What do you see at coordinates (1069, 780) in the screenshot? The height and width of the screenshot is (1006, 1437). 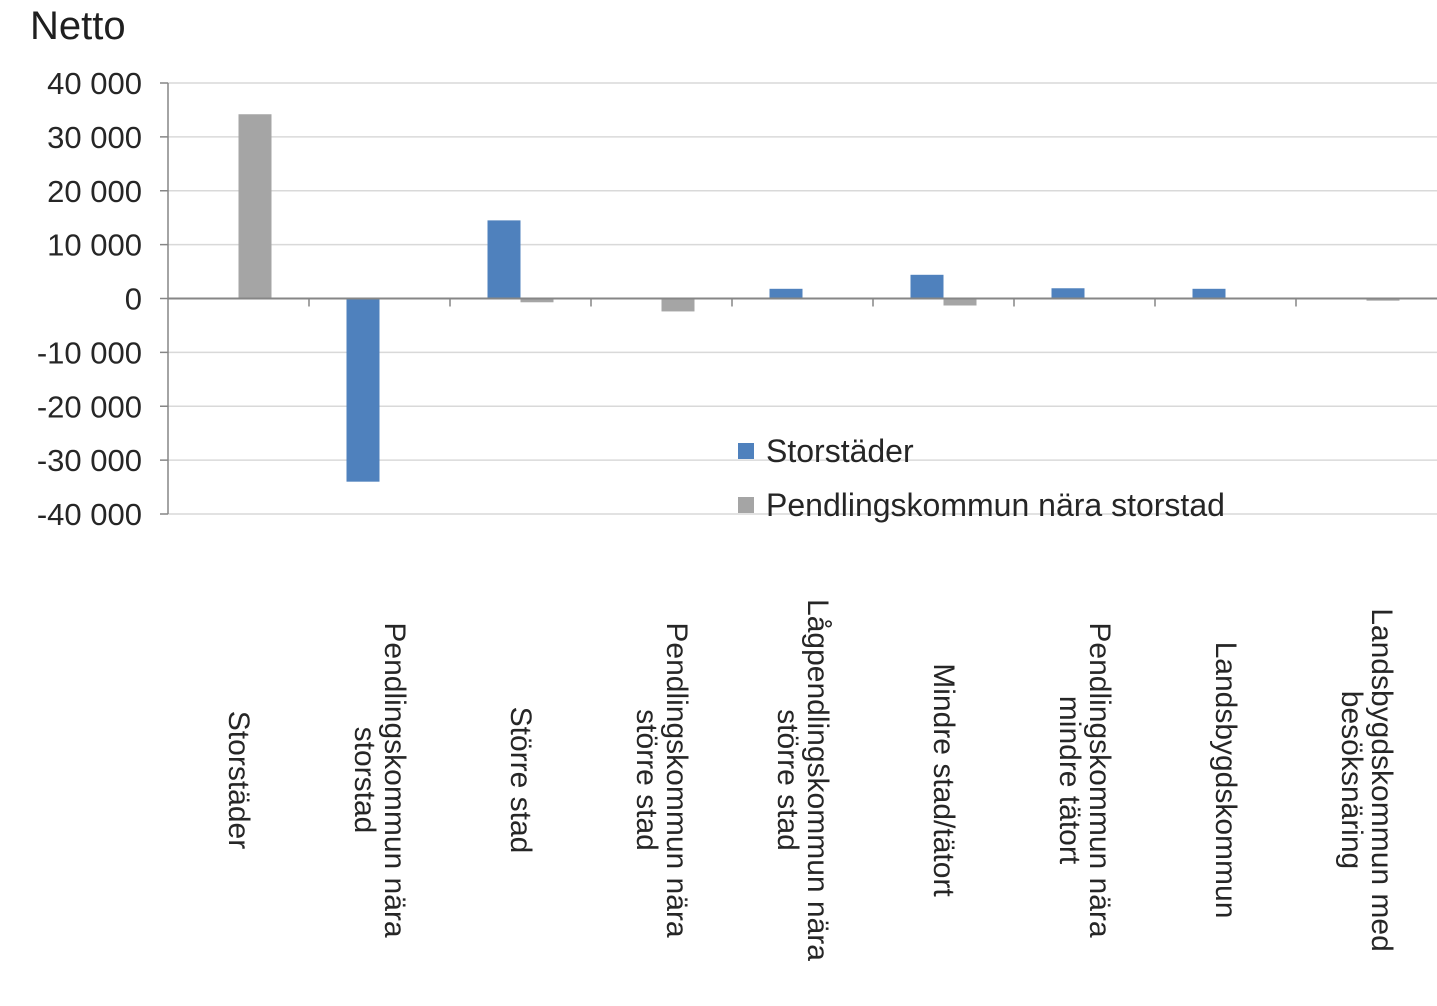 I see `x-tick-label-line: mindre tätort` at bounding box center [1069, 780].